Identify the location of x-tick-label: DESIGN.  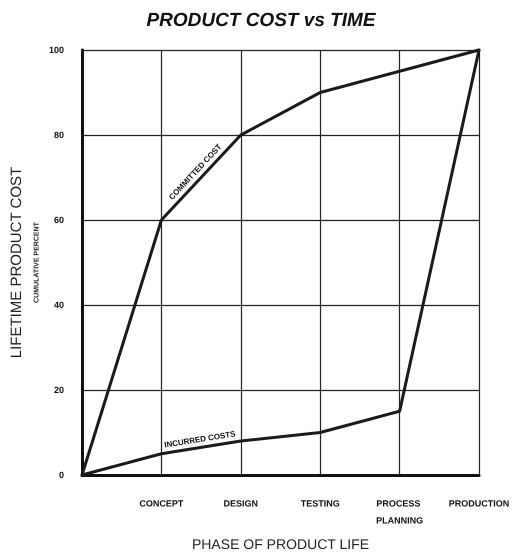
(241, 503).